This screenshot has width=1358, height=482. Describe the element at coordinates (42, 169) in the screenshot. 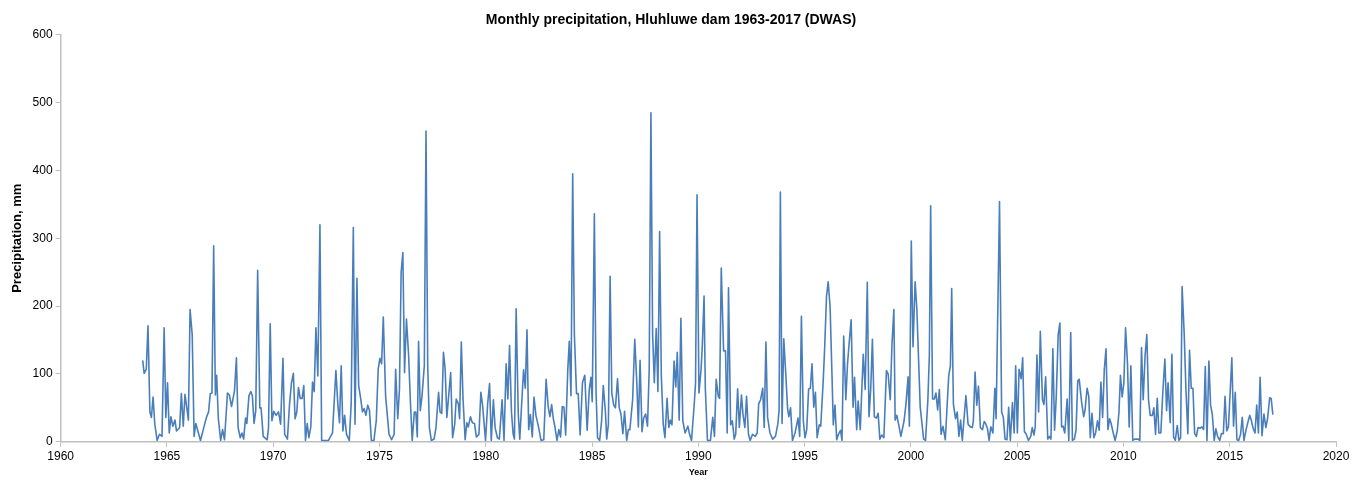

I see `y-tick-label: 400` at that location.